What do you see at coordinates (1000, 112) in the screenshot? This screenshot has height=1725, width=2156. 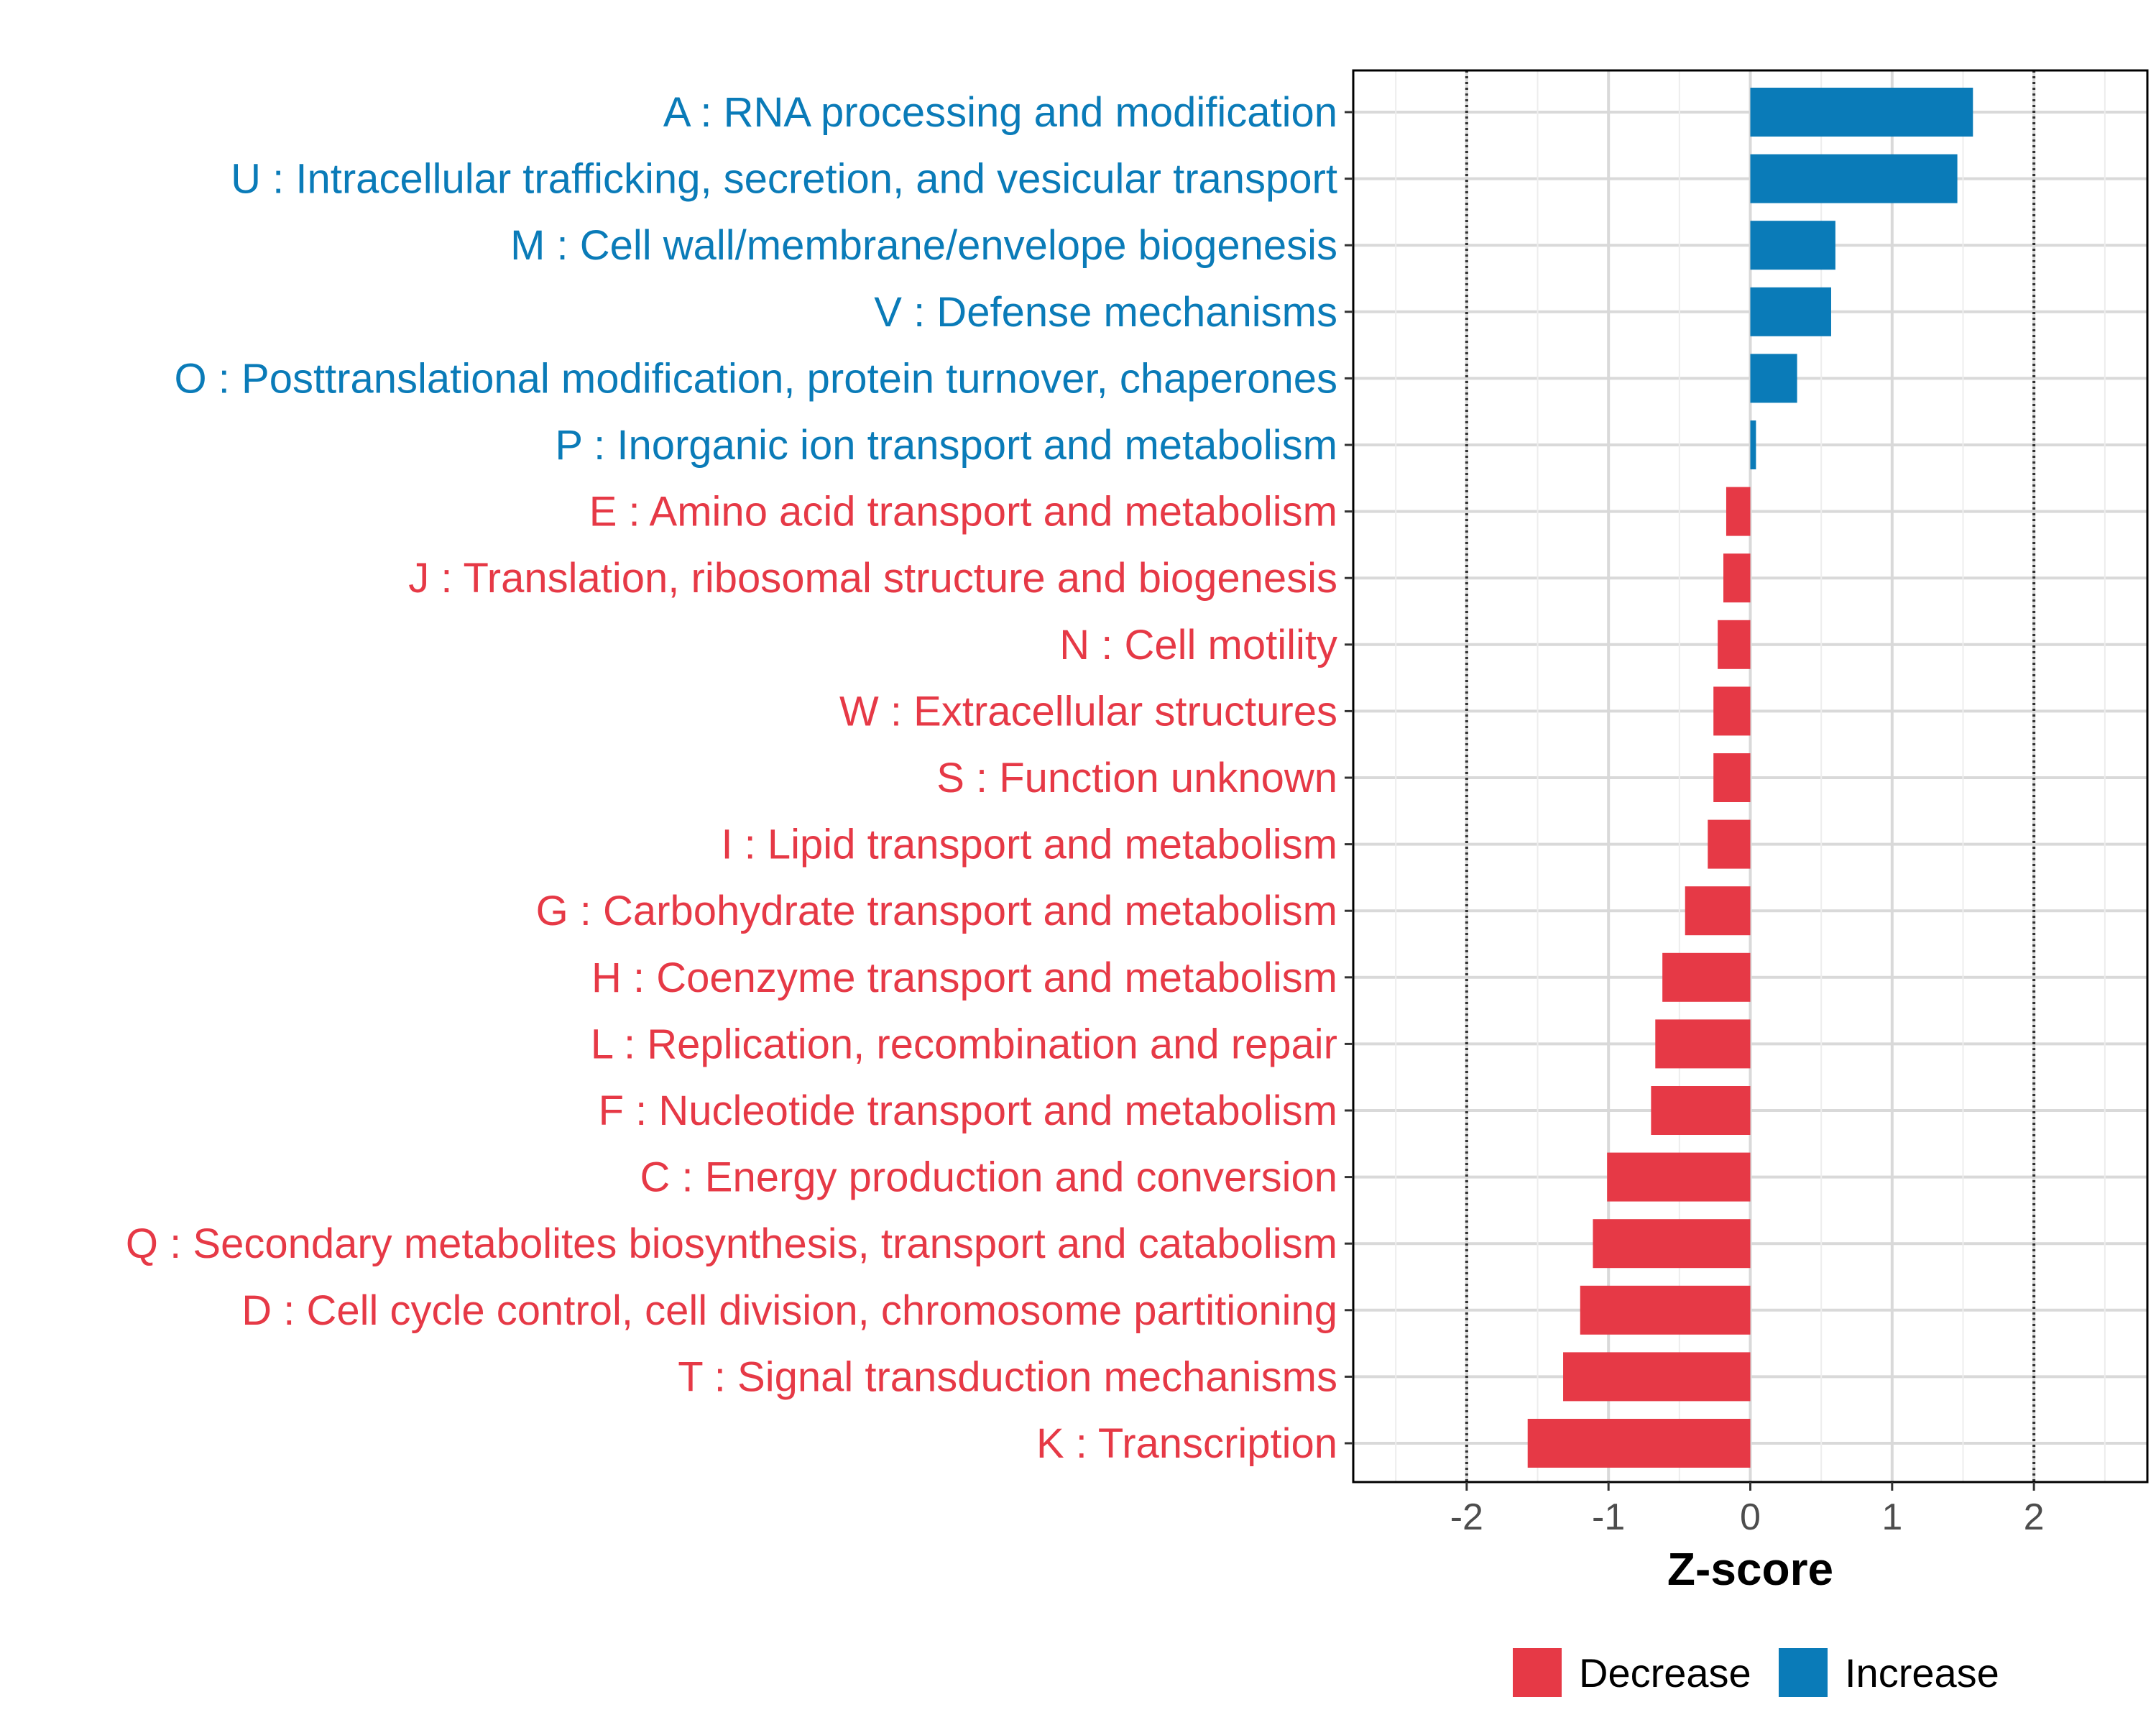 I see `category-label: A : RNA processing and modification` at bounding box center [1000, 112].